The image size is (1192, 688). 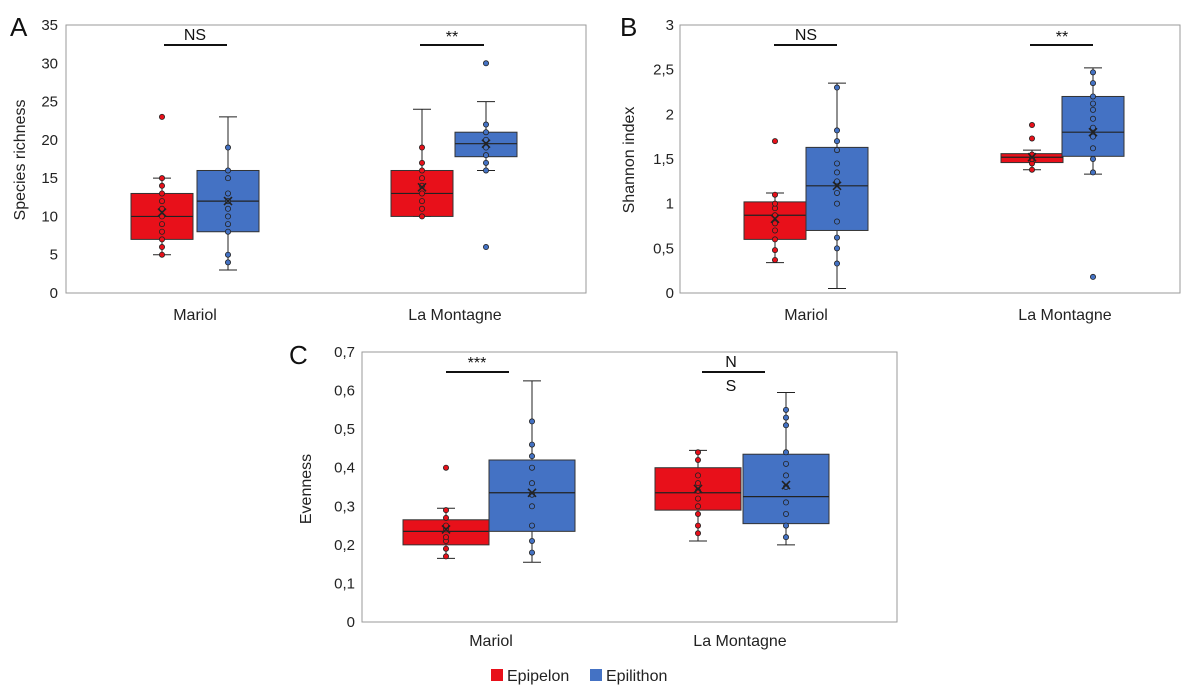 What do you see at coordinates (344, 545) in the screenshot?
I see `panel-c-y-tick-label: 0,2` at bounding box center [344, 545].